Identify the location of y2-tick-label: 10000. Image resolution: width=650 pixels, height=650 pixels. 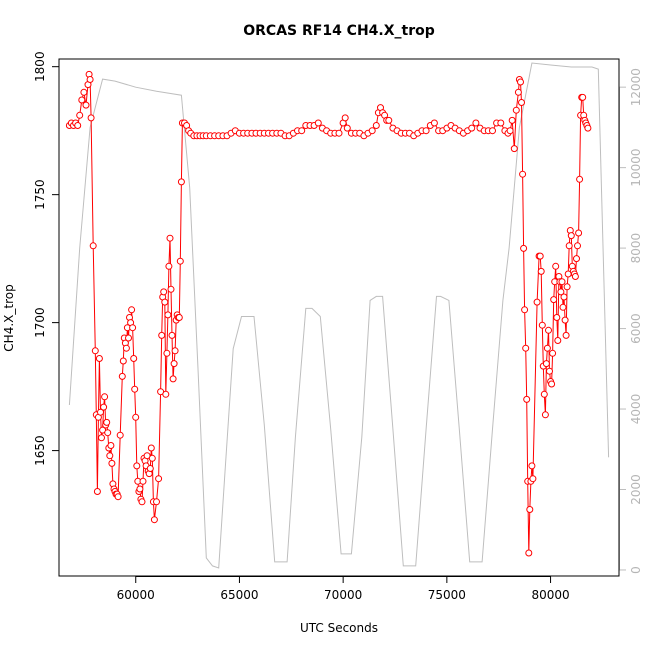
(636, 168).